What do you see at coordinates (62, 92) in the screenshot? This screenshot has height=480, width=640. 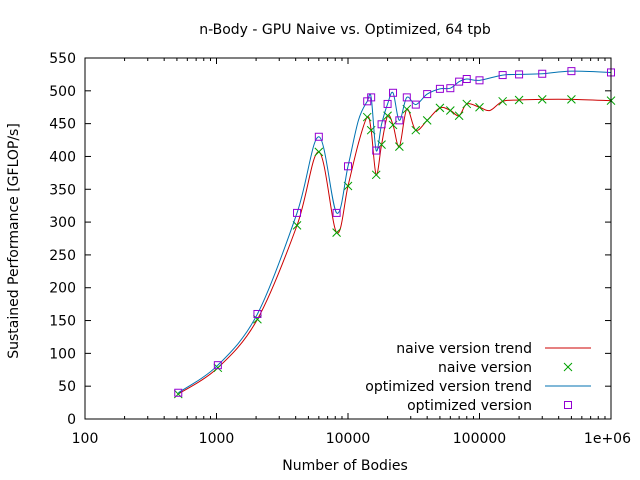 I see `y-tick-label: 500` at bounding box center [62, 92].